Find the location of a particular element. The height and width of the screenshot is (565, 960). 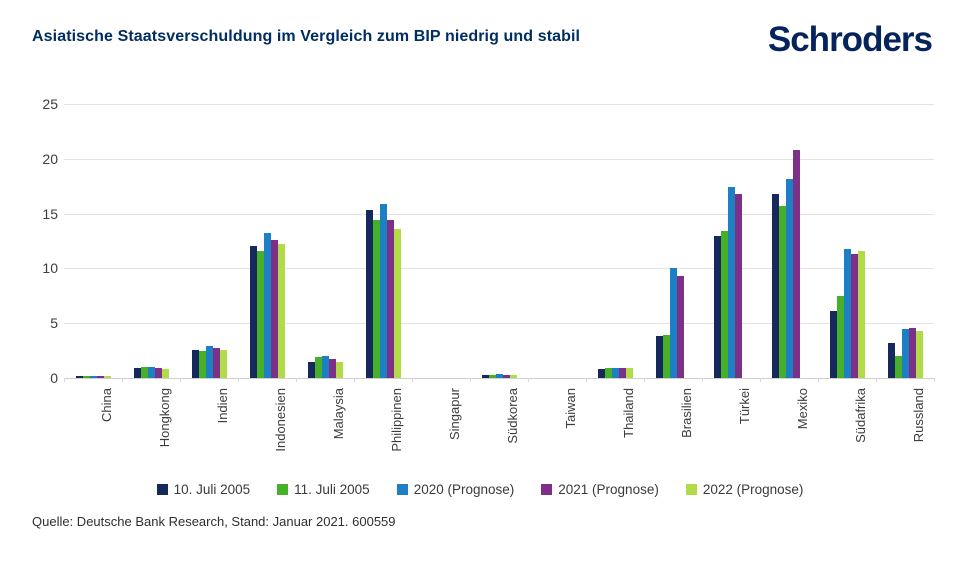

bar-südafrika-5 is located at coordinates (861, 314).